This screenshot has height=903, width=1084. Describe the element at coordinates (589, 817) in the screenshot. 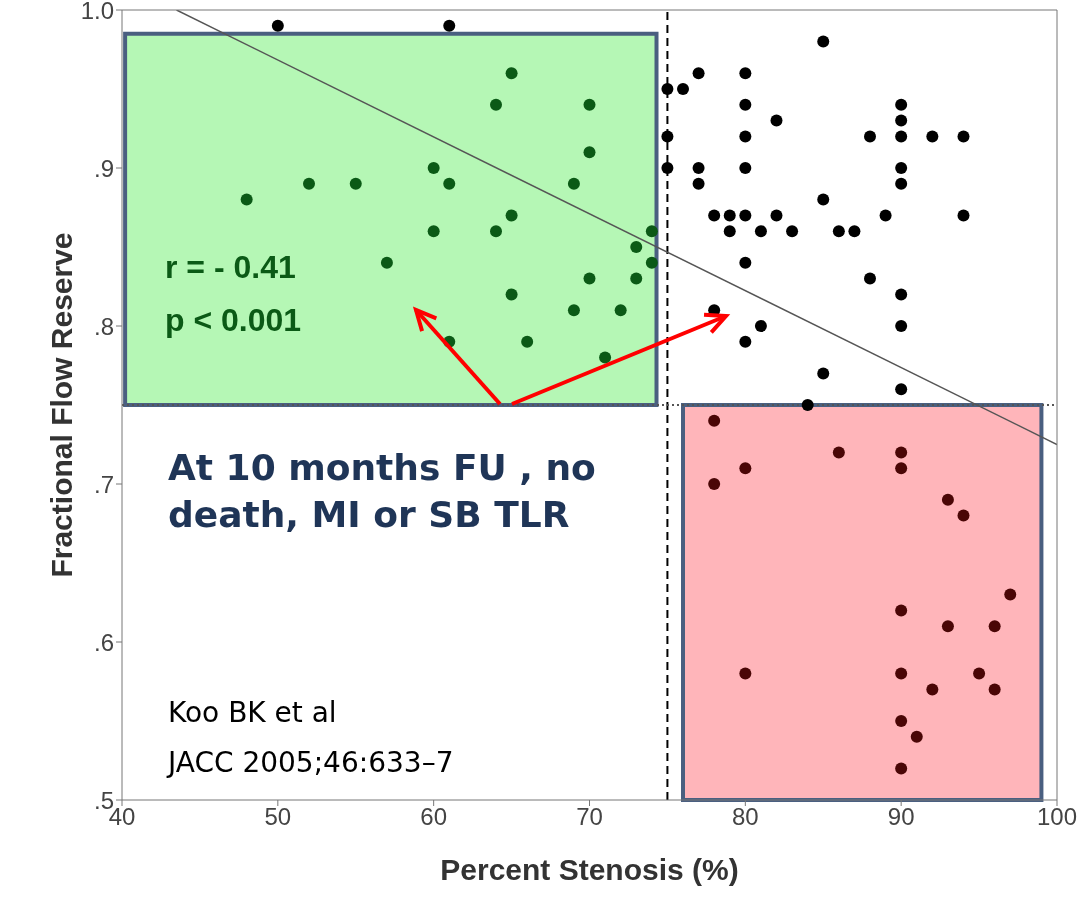

I see `x-tick-label: 70` at that location.